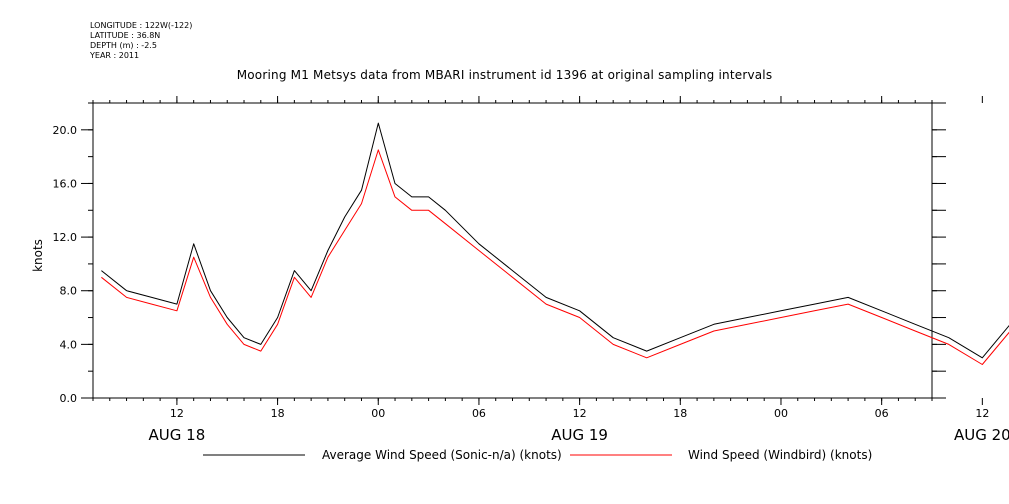 The width and height of the screenshot is (1009, 504). I want to click on legend-label-windbird: Wind Speed (Windbird) (knots), so click(780, 455).